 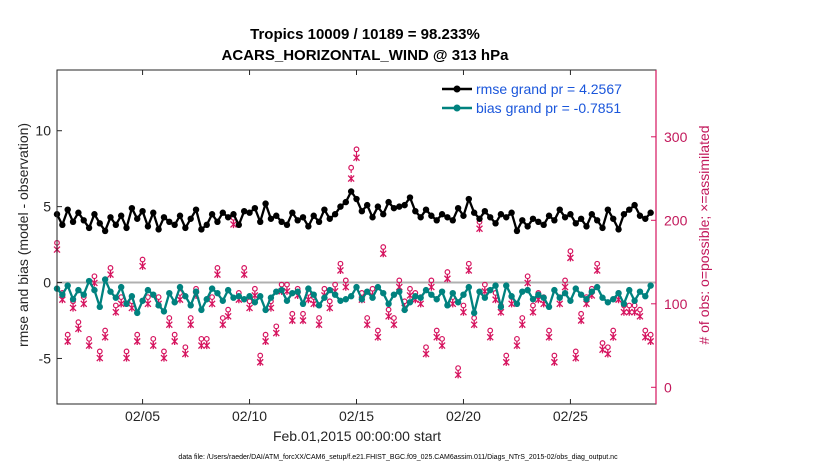 What do you see at coordinates (142, 416) in the screenshot?
I see `x-tick-label: 02/05` at bounding box center [142, 416].